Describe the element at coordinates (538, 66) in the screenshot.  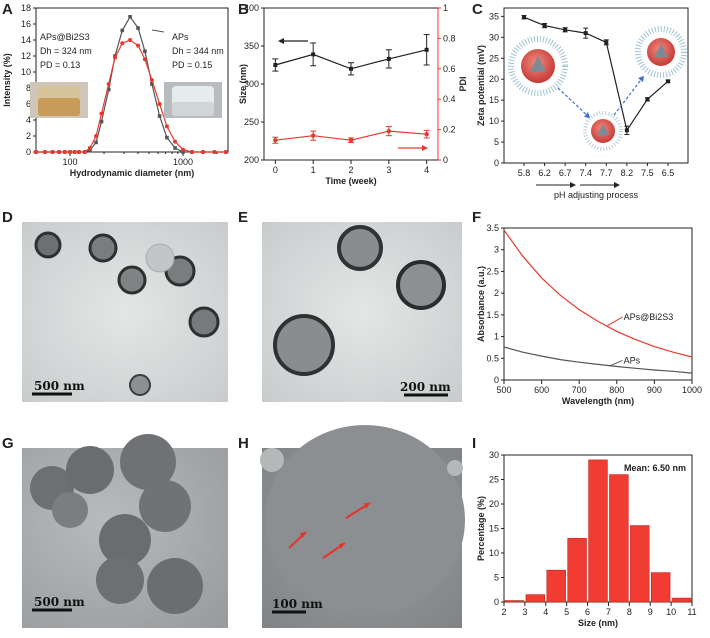
I see `particle-illustration-left` at that location.